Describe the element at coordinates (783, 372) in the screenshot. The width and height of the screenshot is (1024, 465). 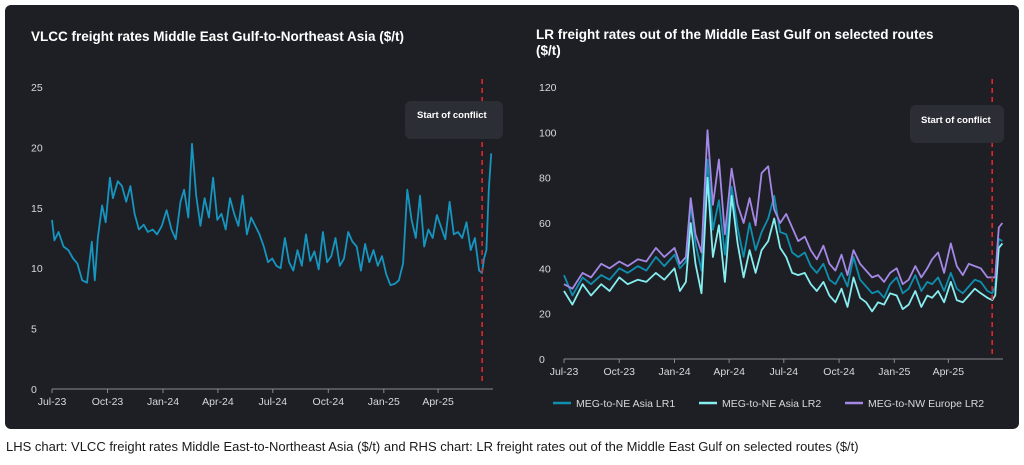
I see `right-x-tick-label: Jul-24` at that location.